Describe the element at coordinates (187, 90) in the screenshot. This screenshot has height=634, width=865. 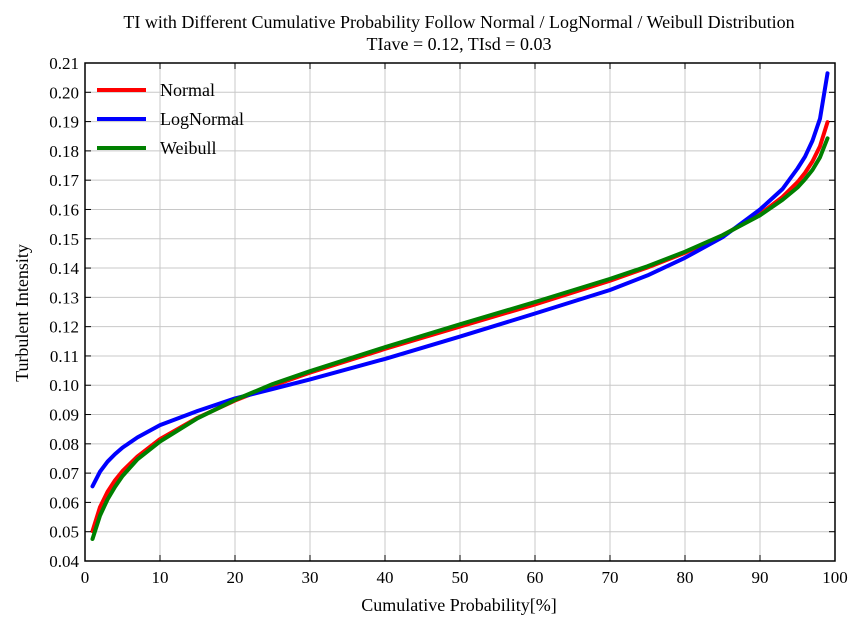
I see `legend-label-normal: Normal` at that location.